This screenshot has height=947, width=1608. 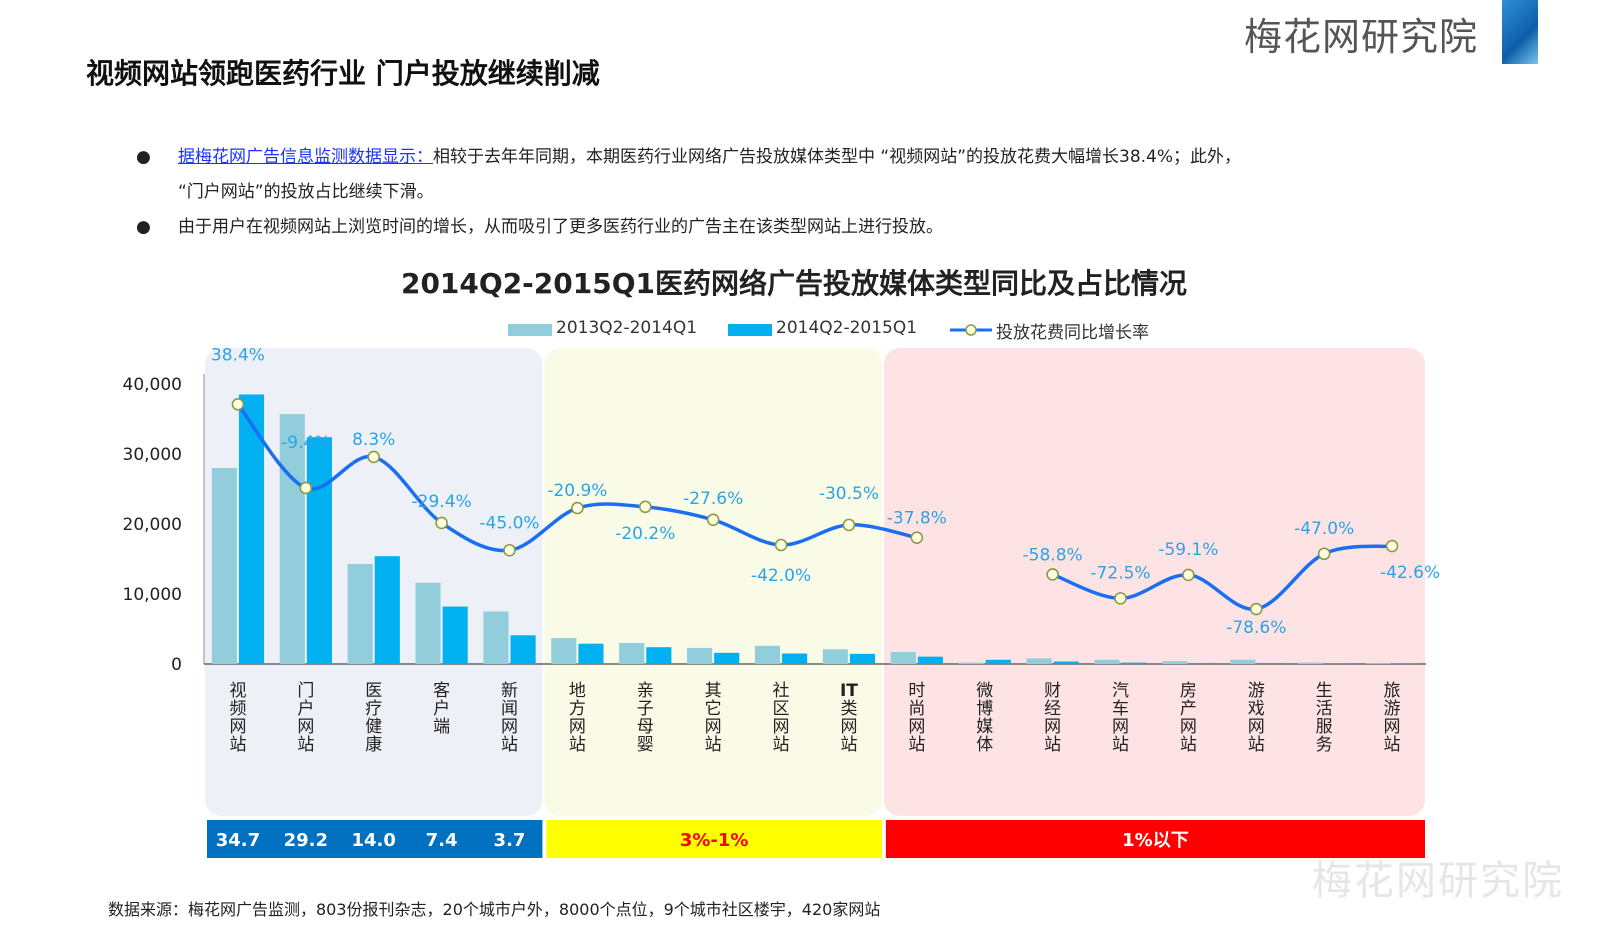 What do you see at coordinates (306, 192) in the screenshot?
I see `bullet-text-continued: “门户网站”的投放占比继续下滑。` at bounding box center [306, 192].